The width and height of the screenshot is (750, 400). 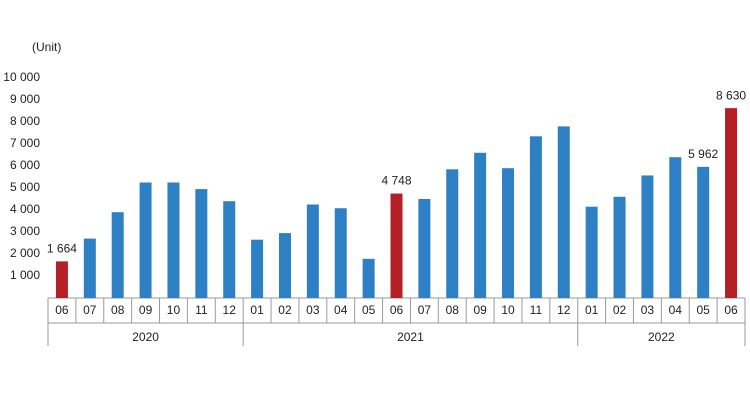 What do you see at coordinates (25, 253) in the screenshot?
I see `y-tick-label: 2 000` at bounding box center [25, 253].